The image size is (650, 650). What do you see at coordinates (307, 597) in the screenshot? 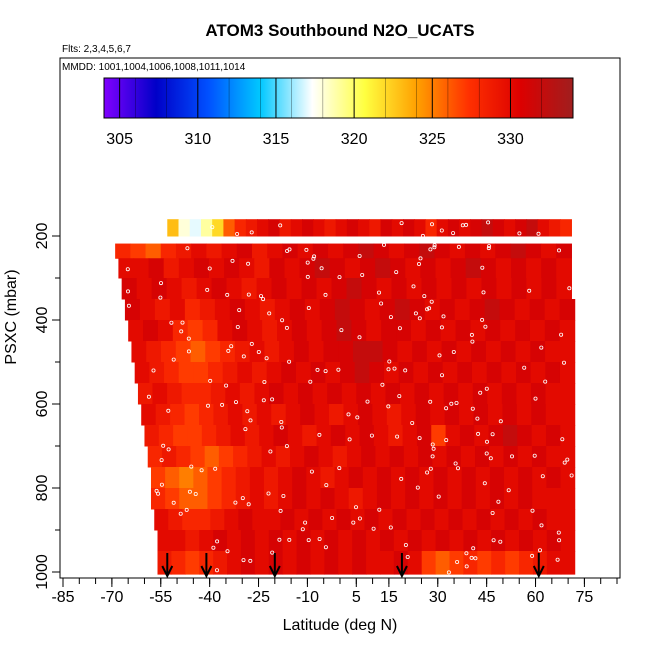
I see `x-tick-label: -10` at bounding box center [307, 597].